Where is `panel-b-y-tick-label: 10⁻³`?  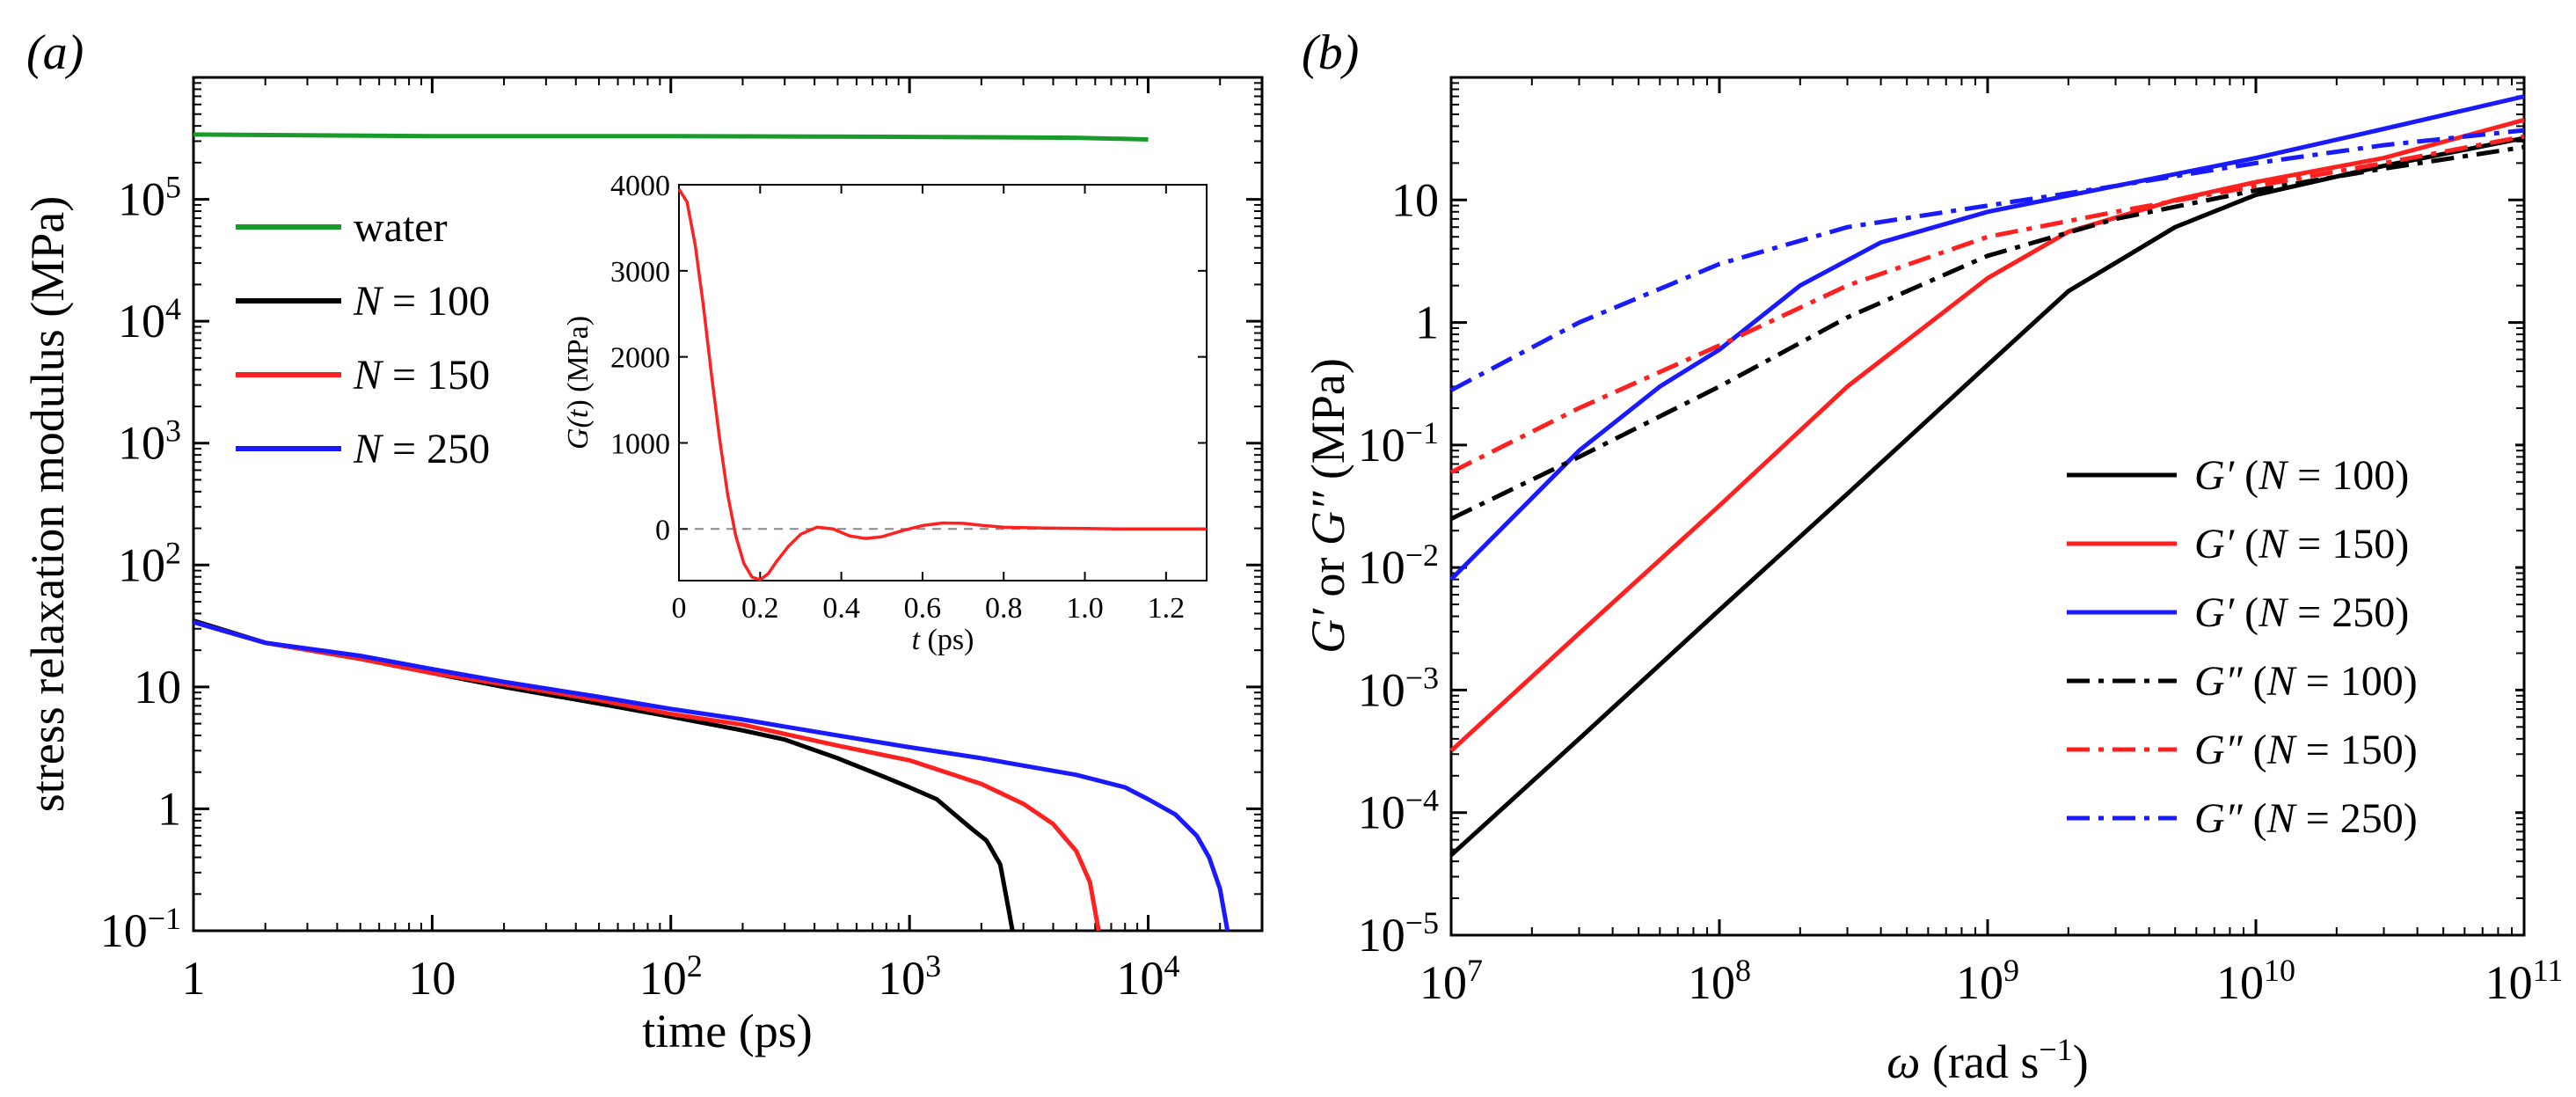
panel-b-y-tick-label: 10⁻³ is located at coordinates (1398, 688).